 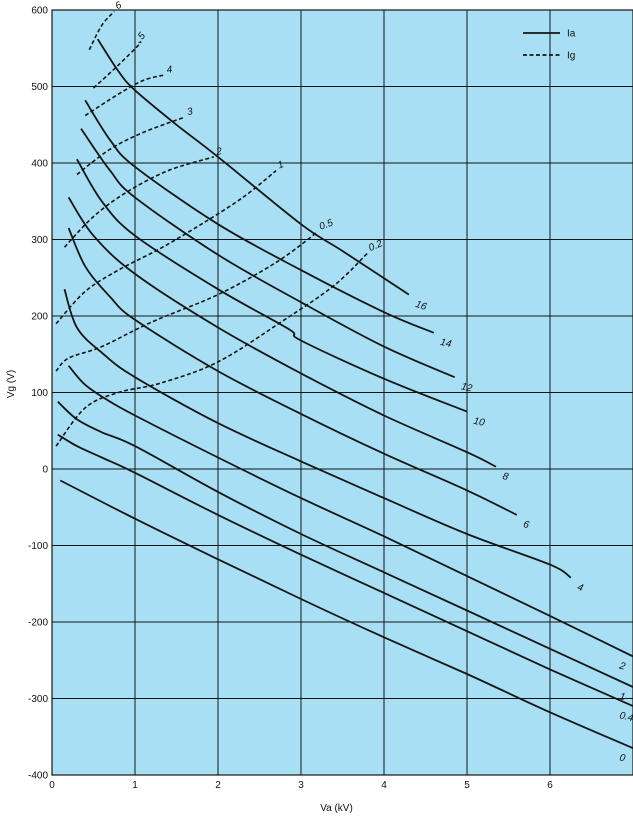 What do you see at coordinates (142, 36) in the screenshot?
I see `ig-curve-label: 5` at bounding box center [142, 36].